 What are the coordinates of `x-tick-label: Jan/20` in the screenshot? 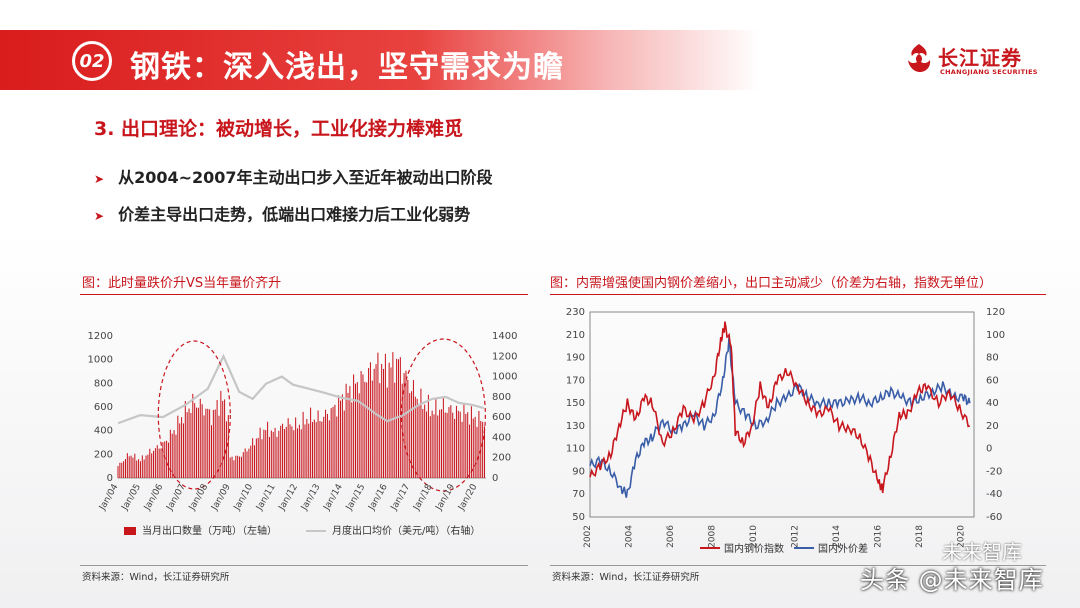 It's located at (467, 497).